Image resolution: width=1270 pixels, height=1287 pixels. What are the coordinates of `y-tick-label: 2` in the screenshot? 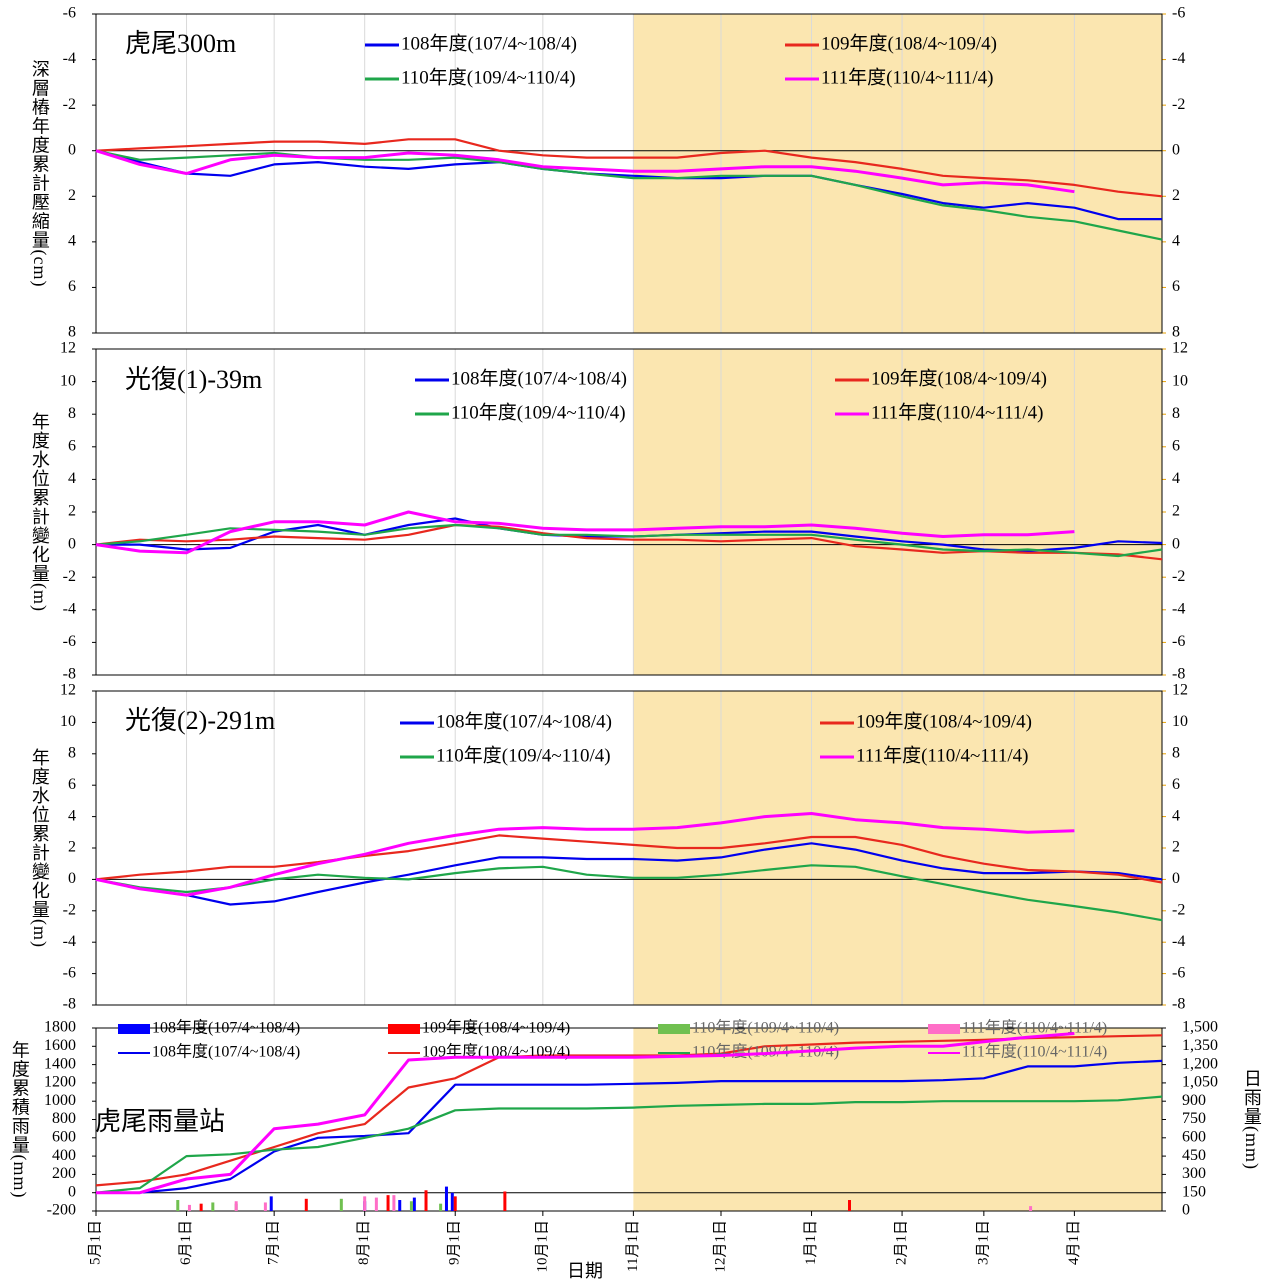 It's located at (72, 195).